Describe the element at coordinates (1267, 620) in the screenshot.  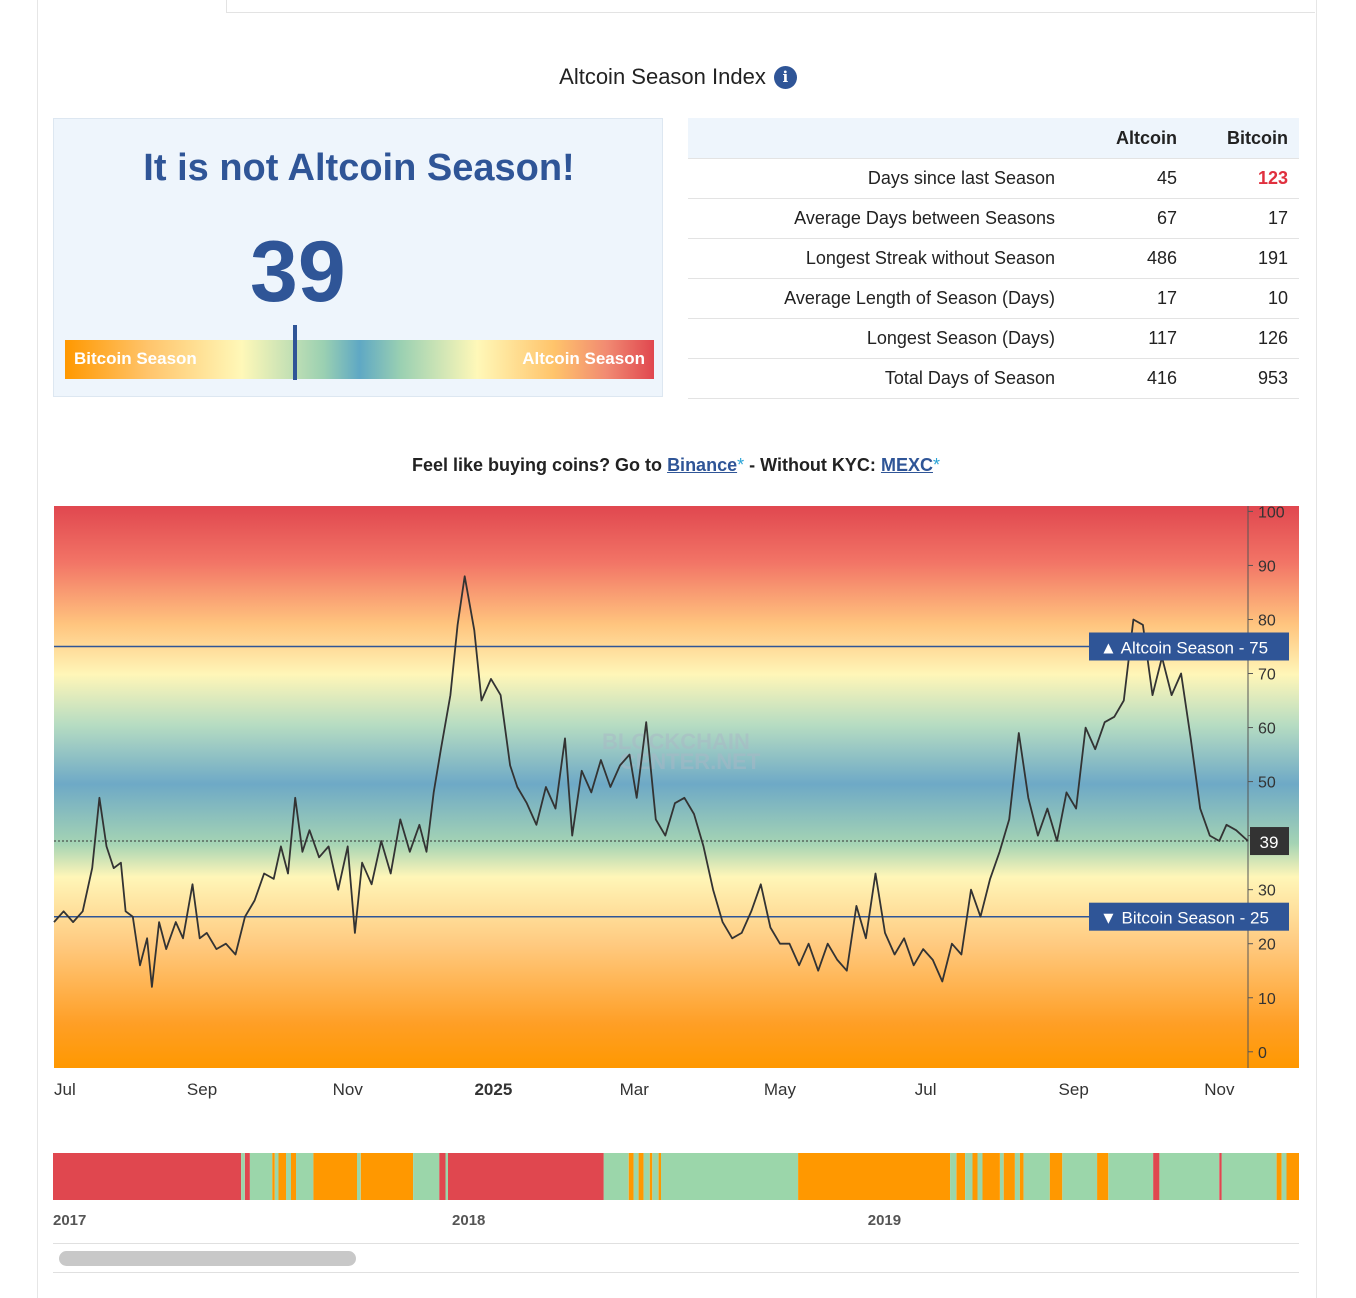
I see `y-tick-label: 80` at that location.